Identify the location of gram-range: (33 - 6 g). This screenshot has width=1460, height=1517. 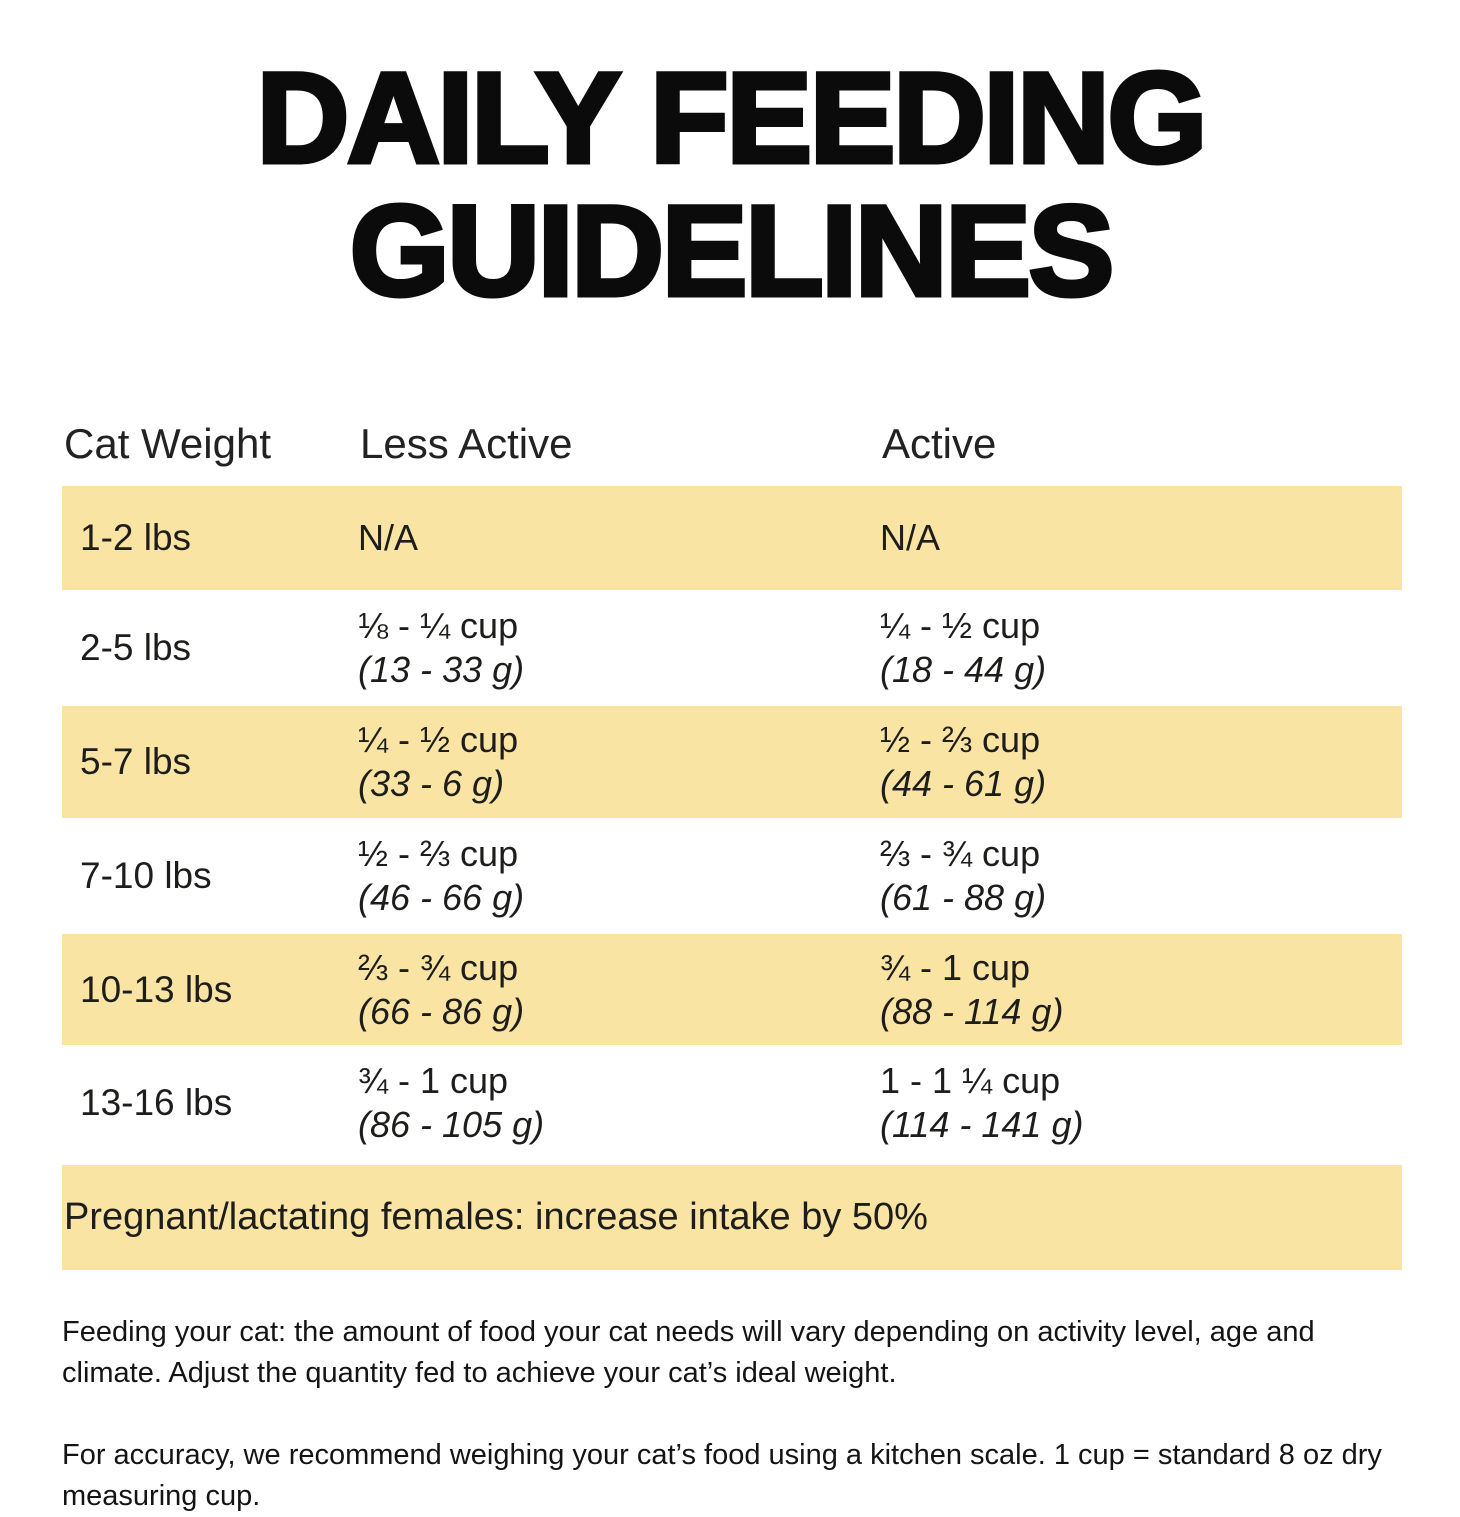
(431, 783).